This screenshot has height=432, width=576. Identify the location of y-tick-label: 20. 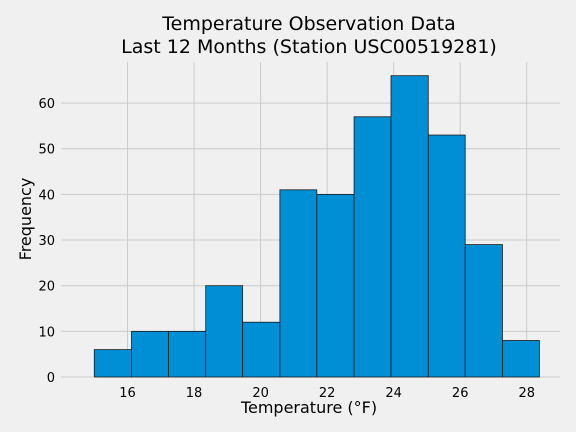
(46, 287).